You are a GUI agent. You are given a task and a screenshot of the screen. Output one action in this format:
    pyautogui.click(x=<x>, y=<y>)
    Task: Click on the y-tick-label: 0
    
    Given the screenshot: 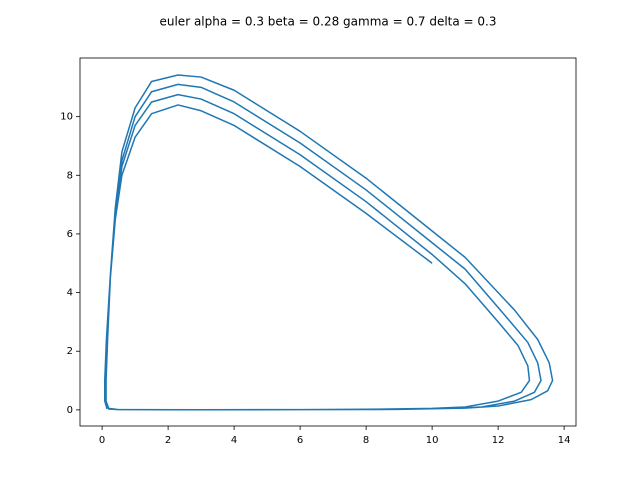 What is the action you would take?
    pyautogui.click(x=70, y=410)
    